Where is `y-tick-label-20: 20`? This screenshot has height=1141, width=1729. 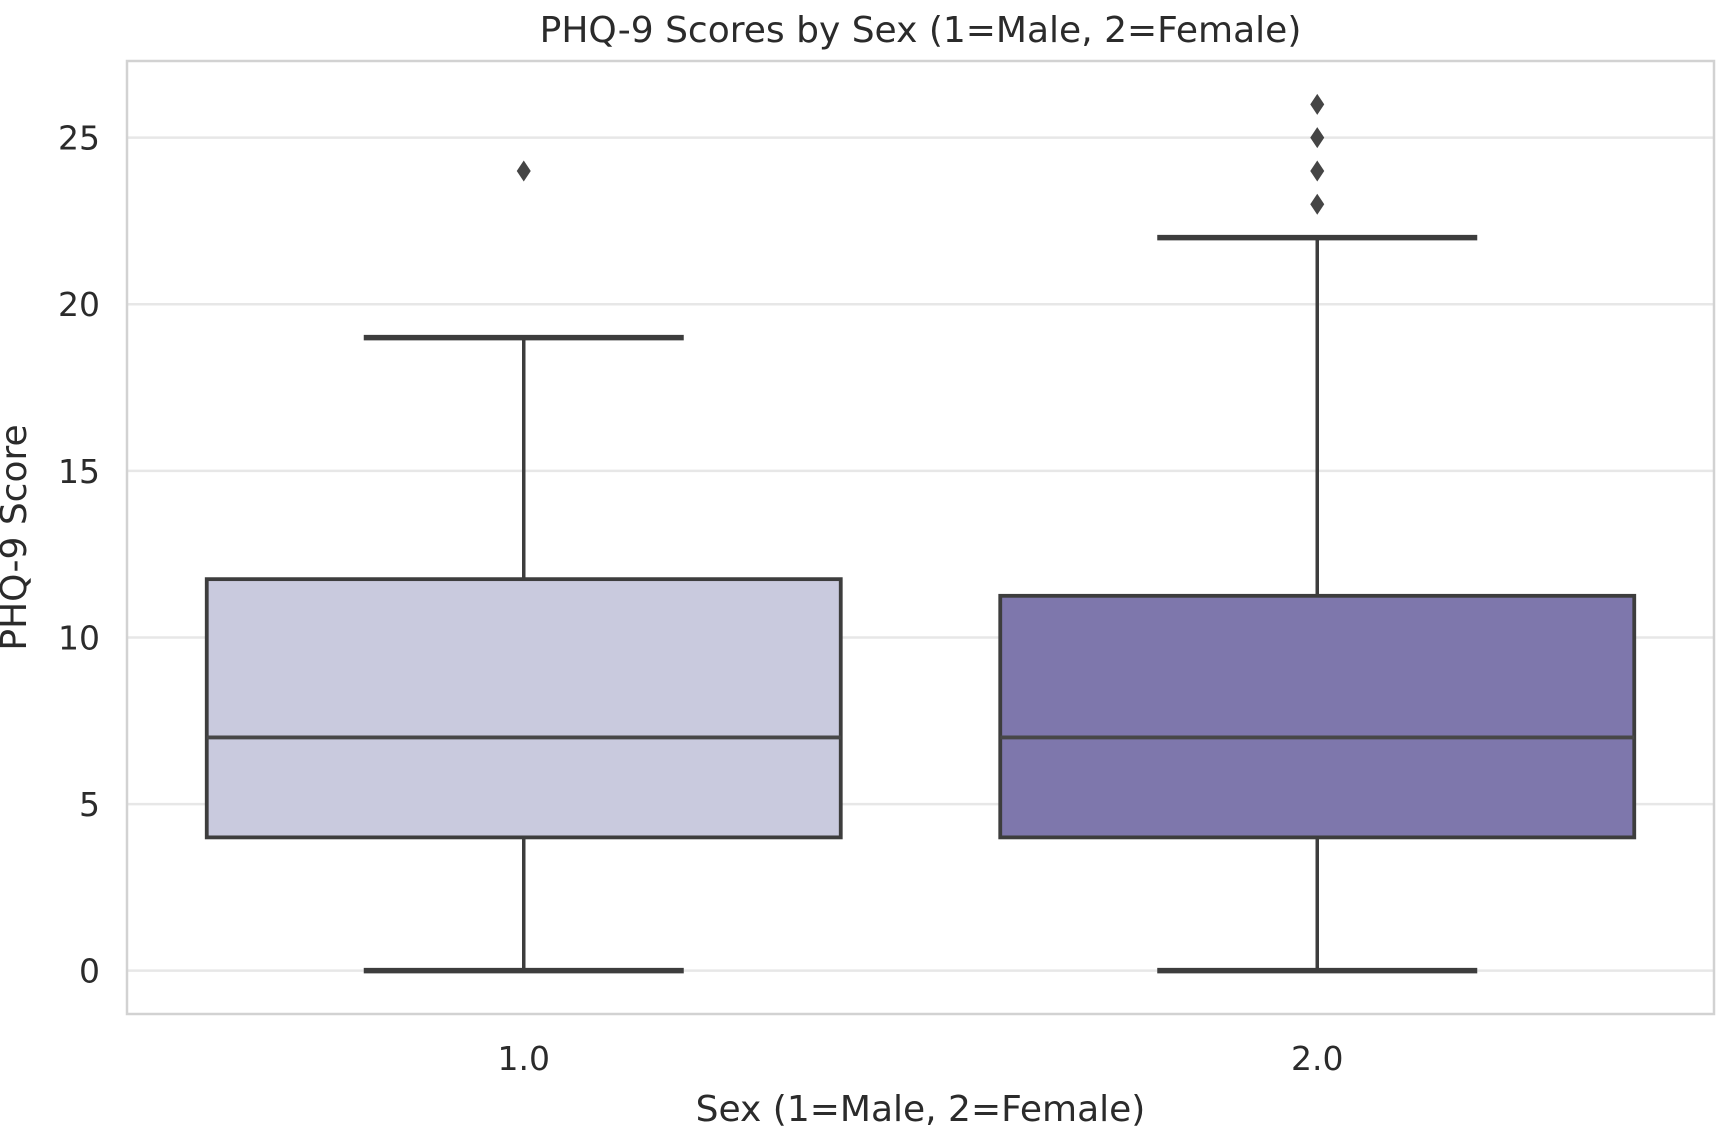 y-tick-label-20: 20 is located at coordinates (79, 304).